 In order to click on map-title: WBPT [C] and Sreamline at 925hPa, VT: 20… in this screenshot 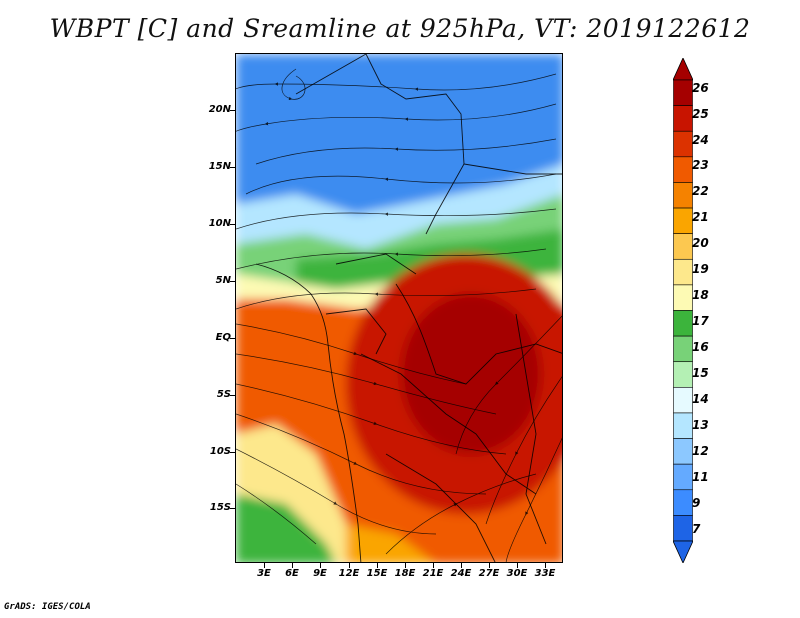, I will do `click(400, 28)`.